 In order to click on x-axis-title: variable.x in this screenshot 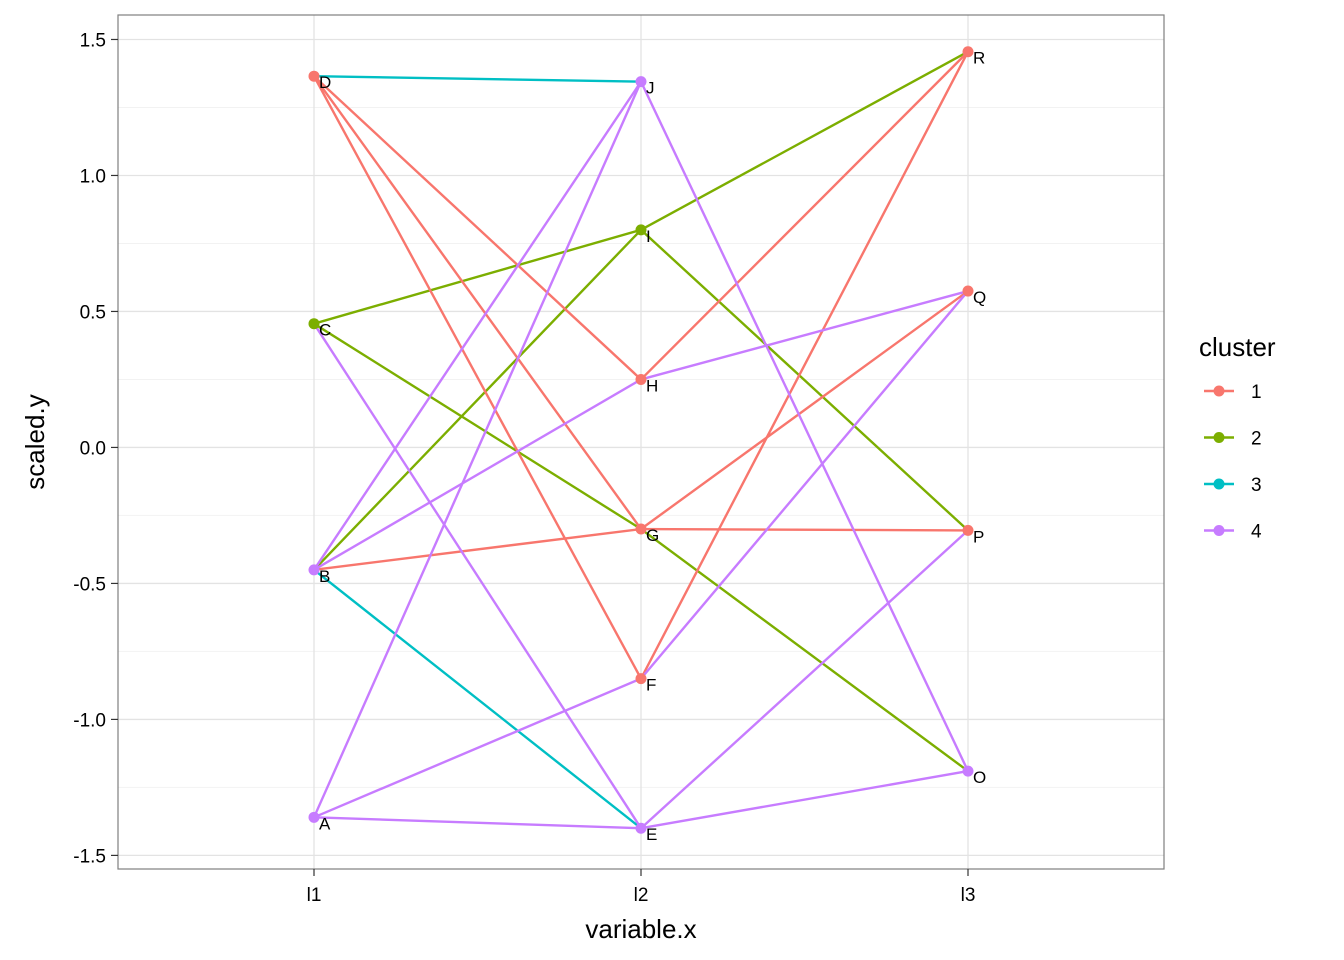, I will do `click(640, 929)`.